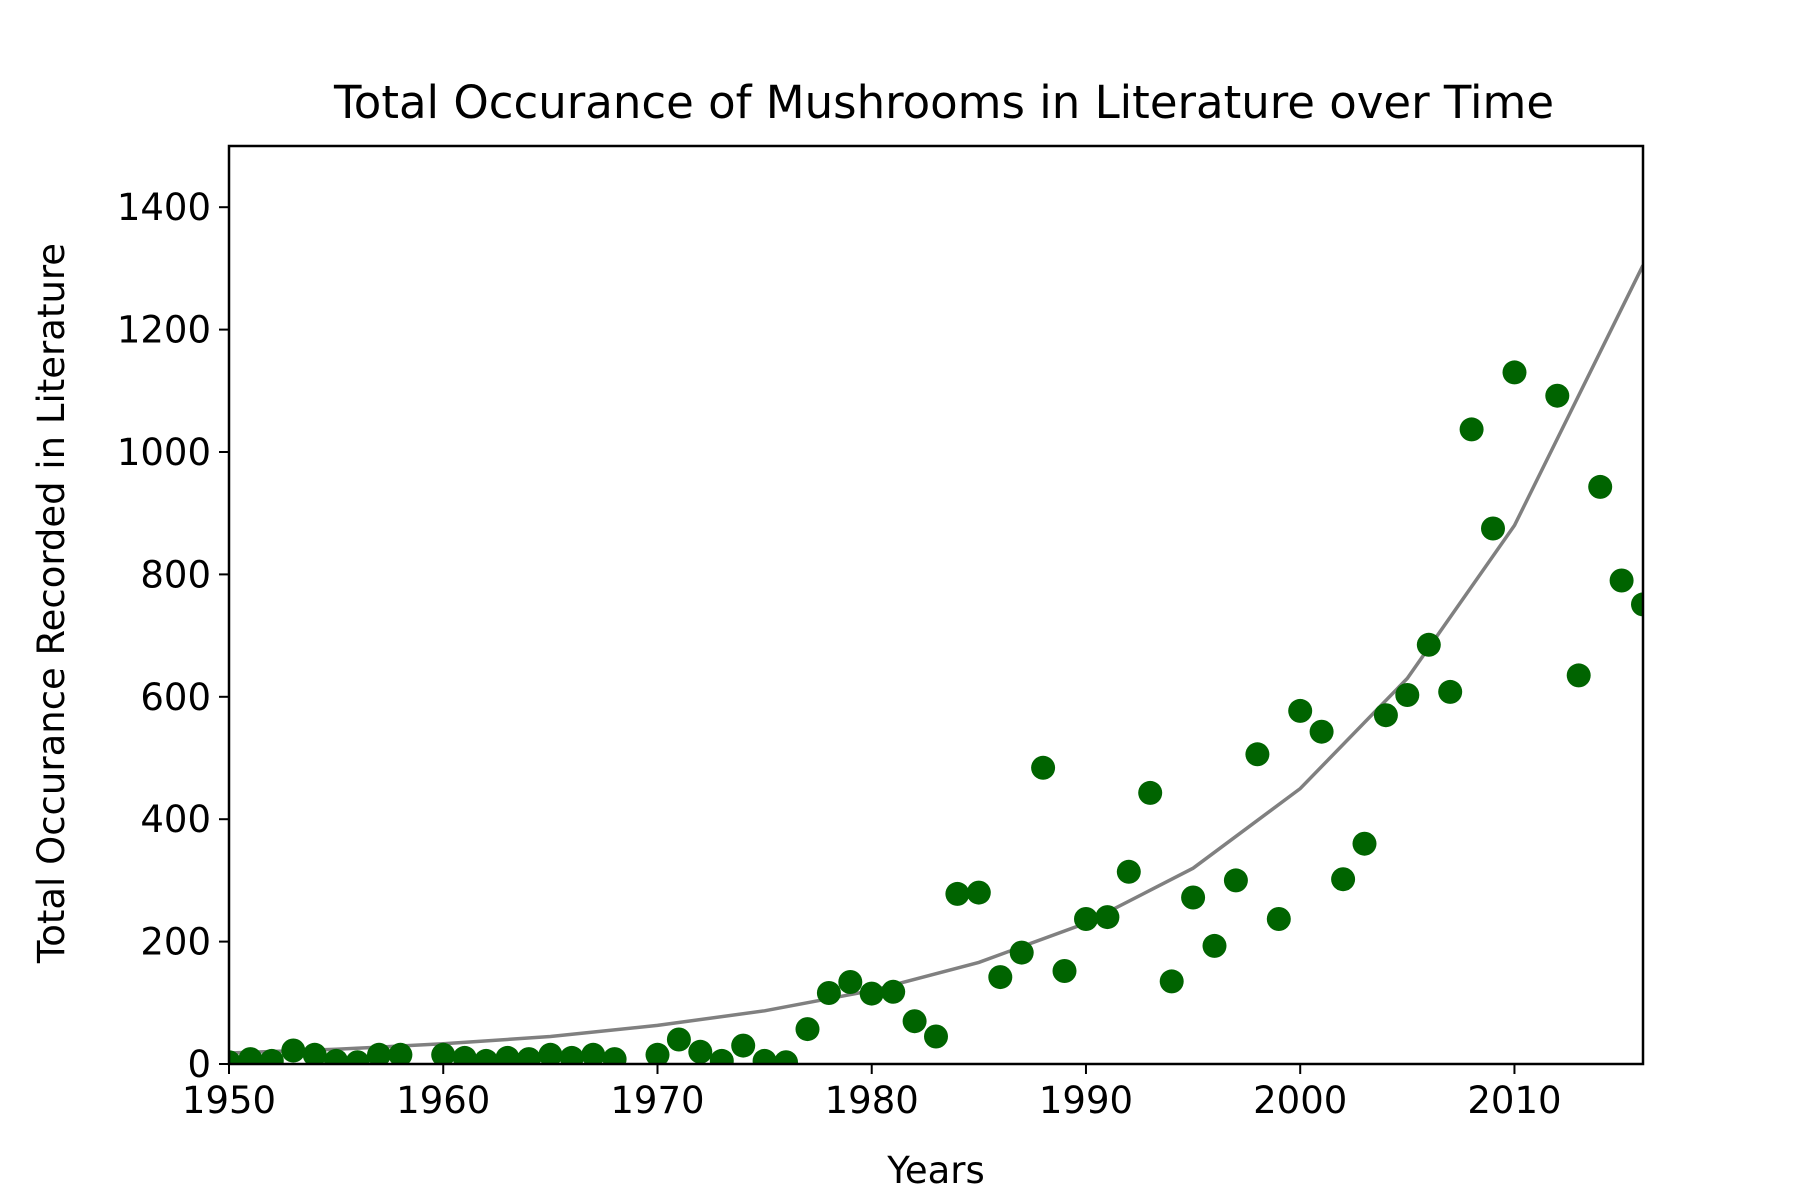  I want to click on x-tick-label: 2010, so click(1514, 1100).